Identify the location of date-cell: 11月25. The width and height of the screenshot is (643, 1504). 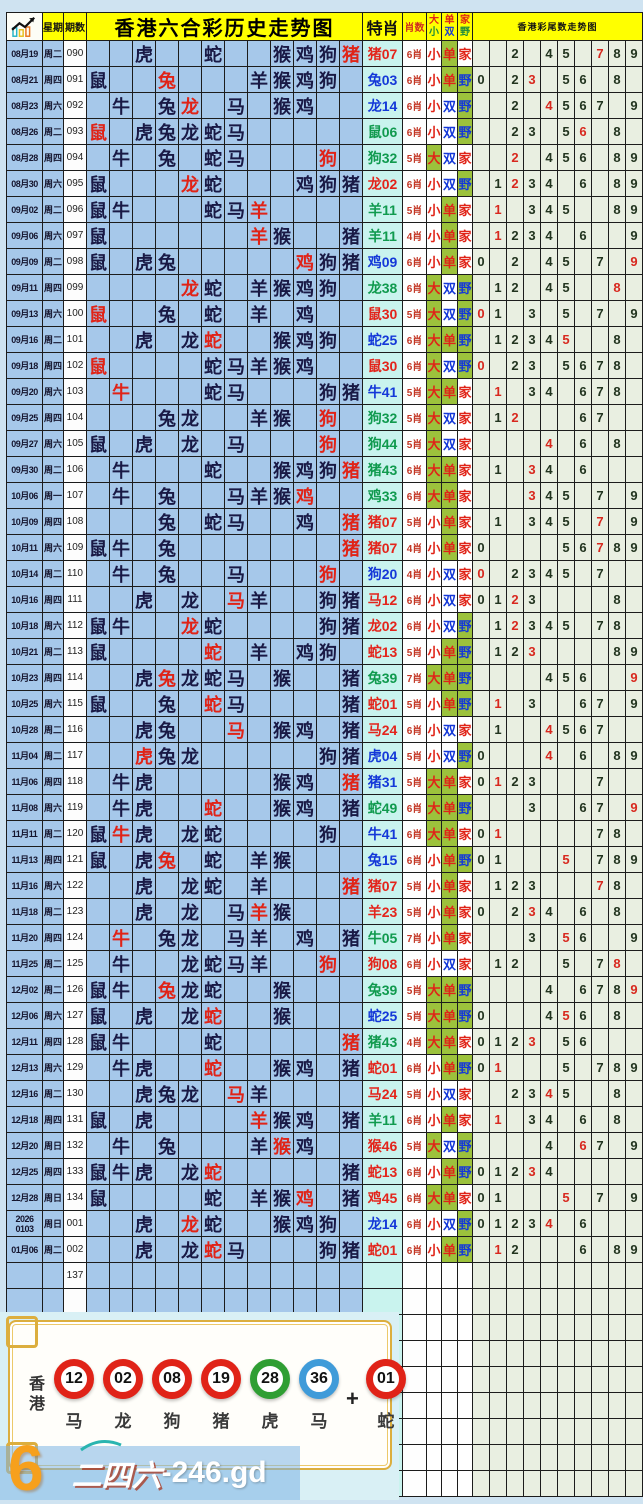
(25, 964).